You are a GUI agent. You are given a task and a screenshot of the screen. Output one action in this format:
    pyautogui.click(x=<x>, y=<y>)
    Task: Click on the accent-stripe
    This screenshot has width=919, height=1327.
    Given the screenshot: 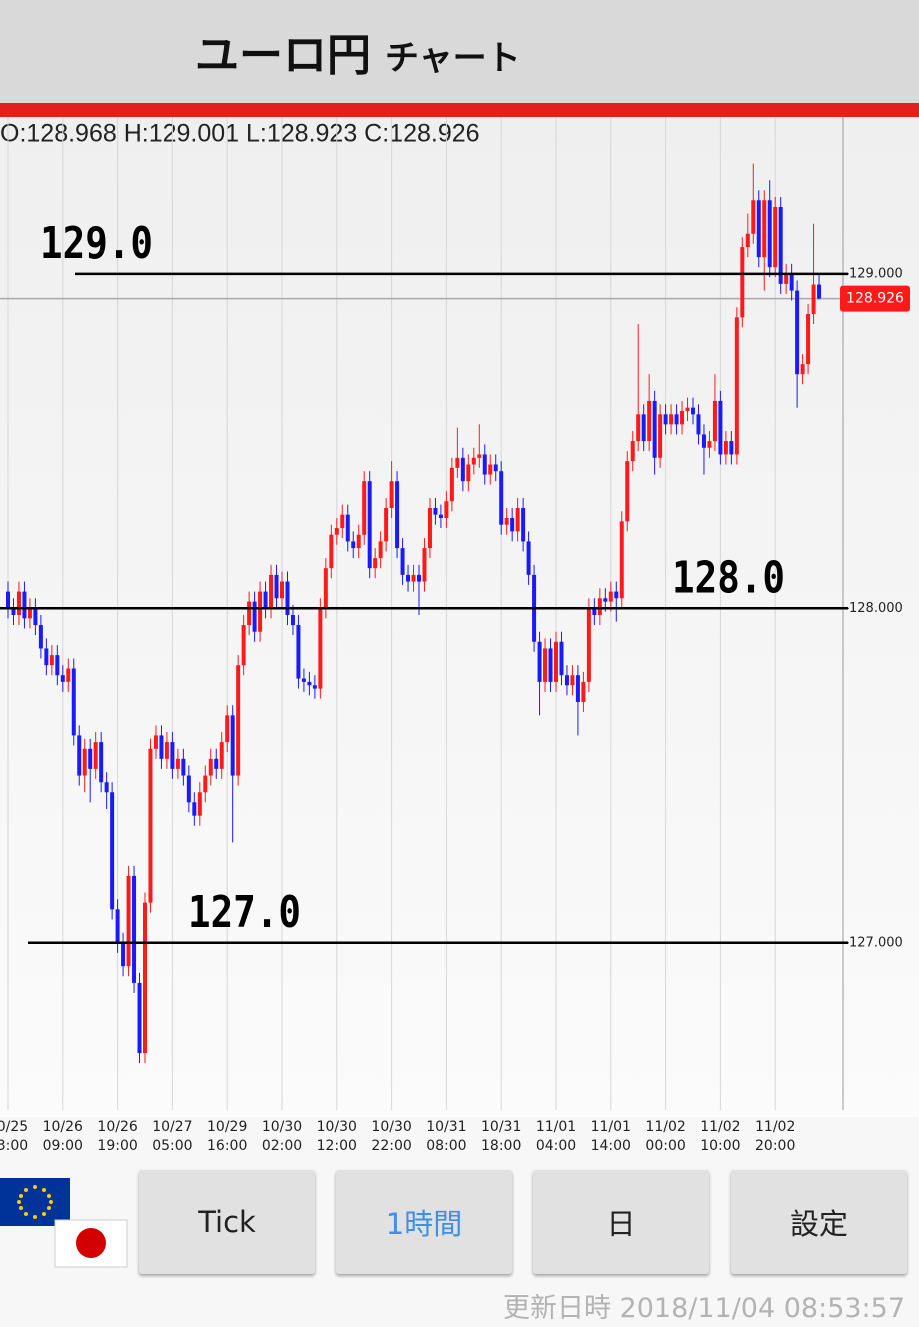 What is the action you would take?
    pyautogui.click(x=459, y=110)
    